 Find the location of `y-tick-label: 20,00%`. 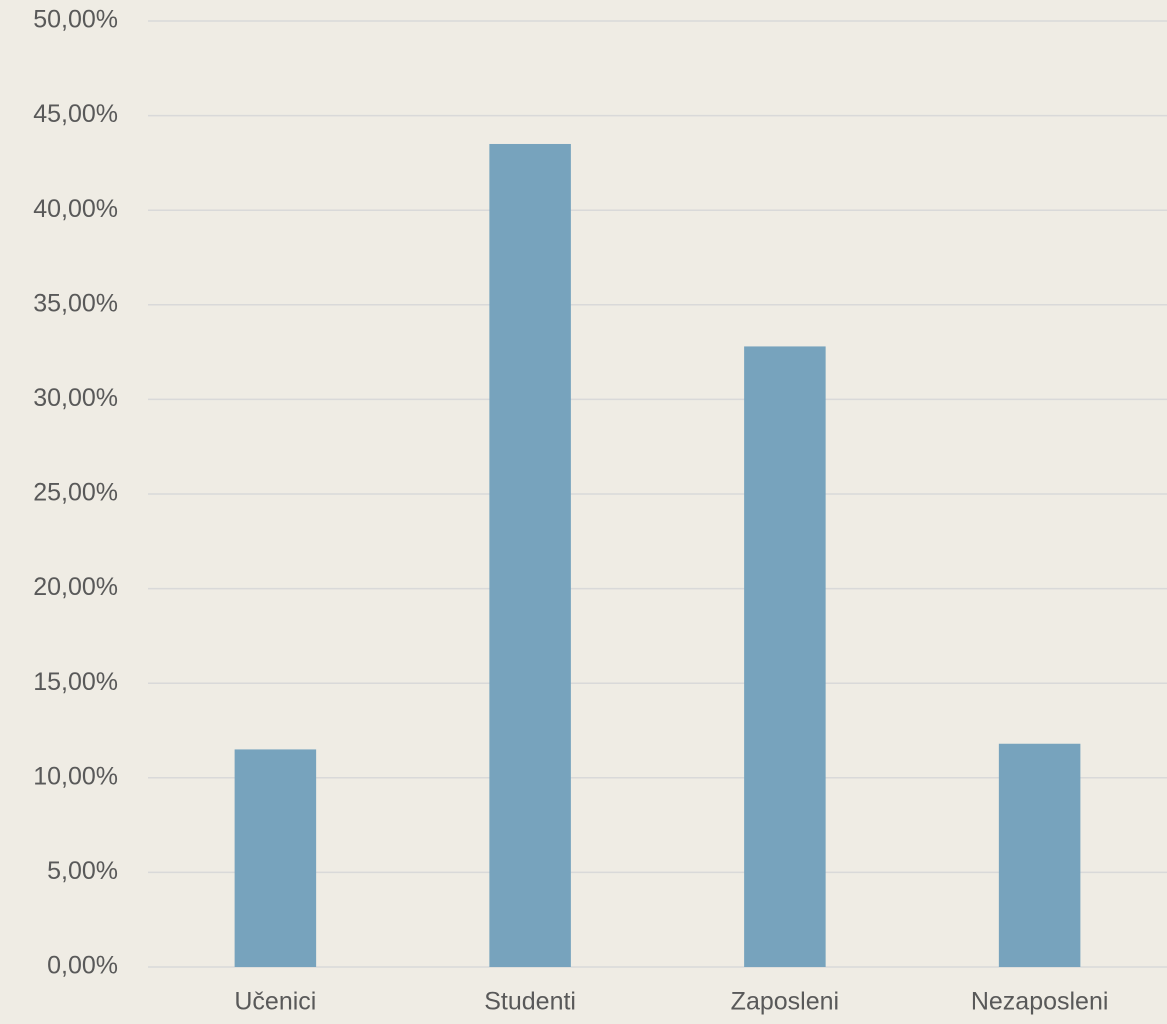

y-tick-label: 20,00% is located at coordinates (75, 587).